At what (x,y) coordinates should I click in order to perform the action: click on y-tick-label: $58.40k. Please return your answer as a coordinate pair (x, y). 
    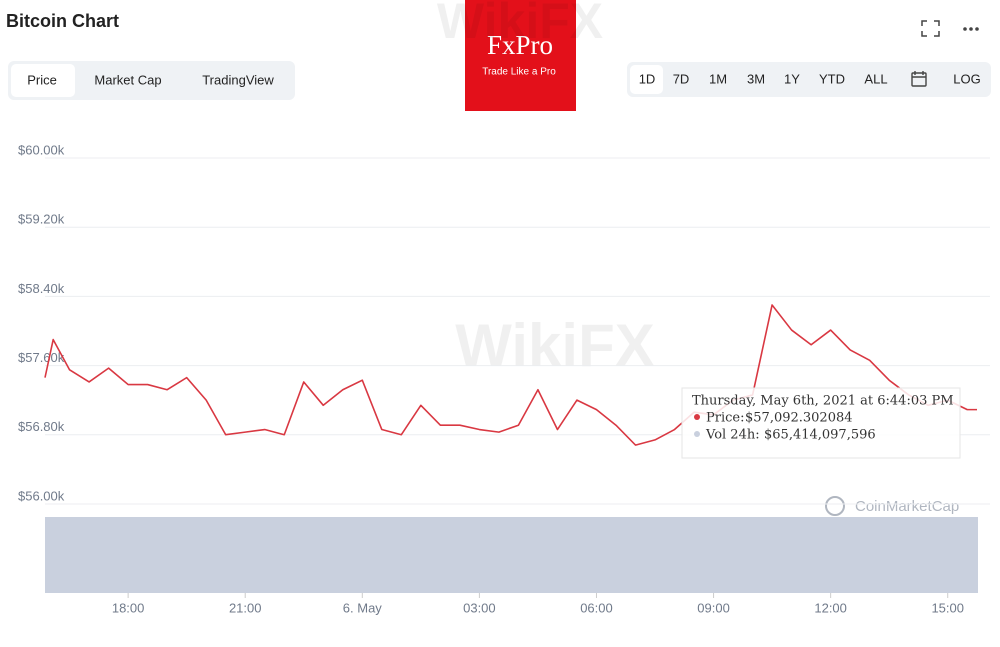
    Looking at the image, I should click on (41, 288).